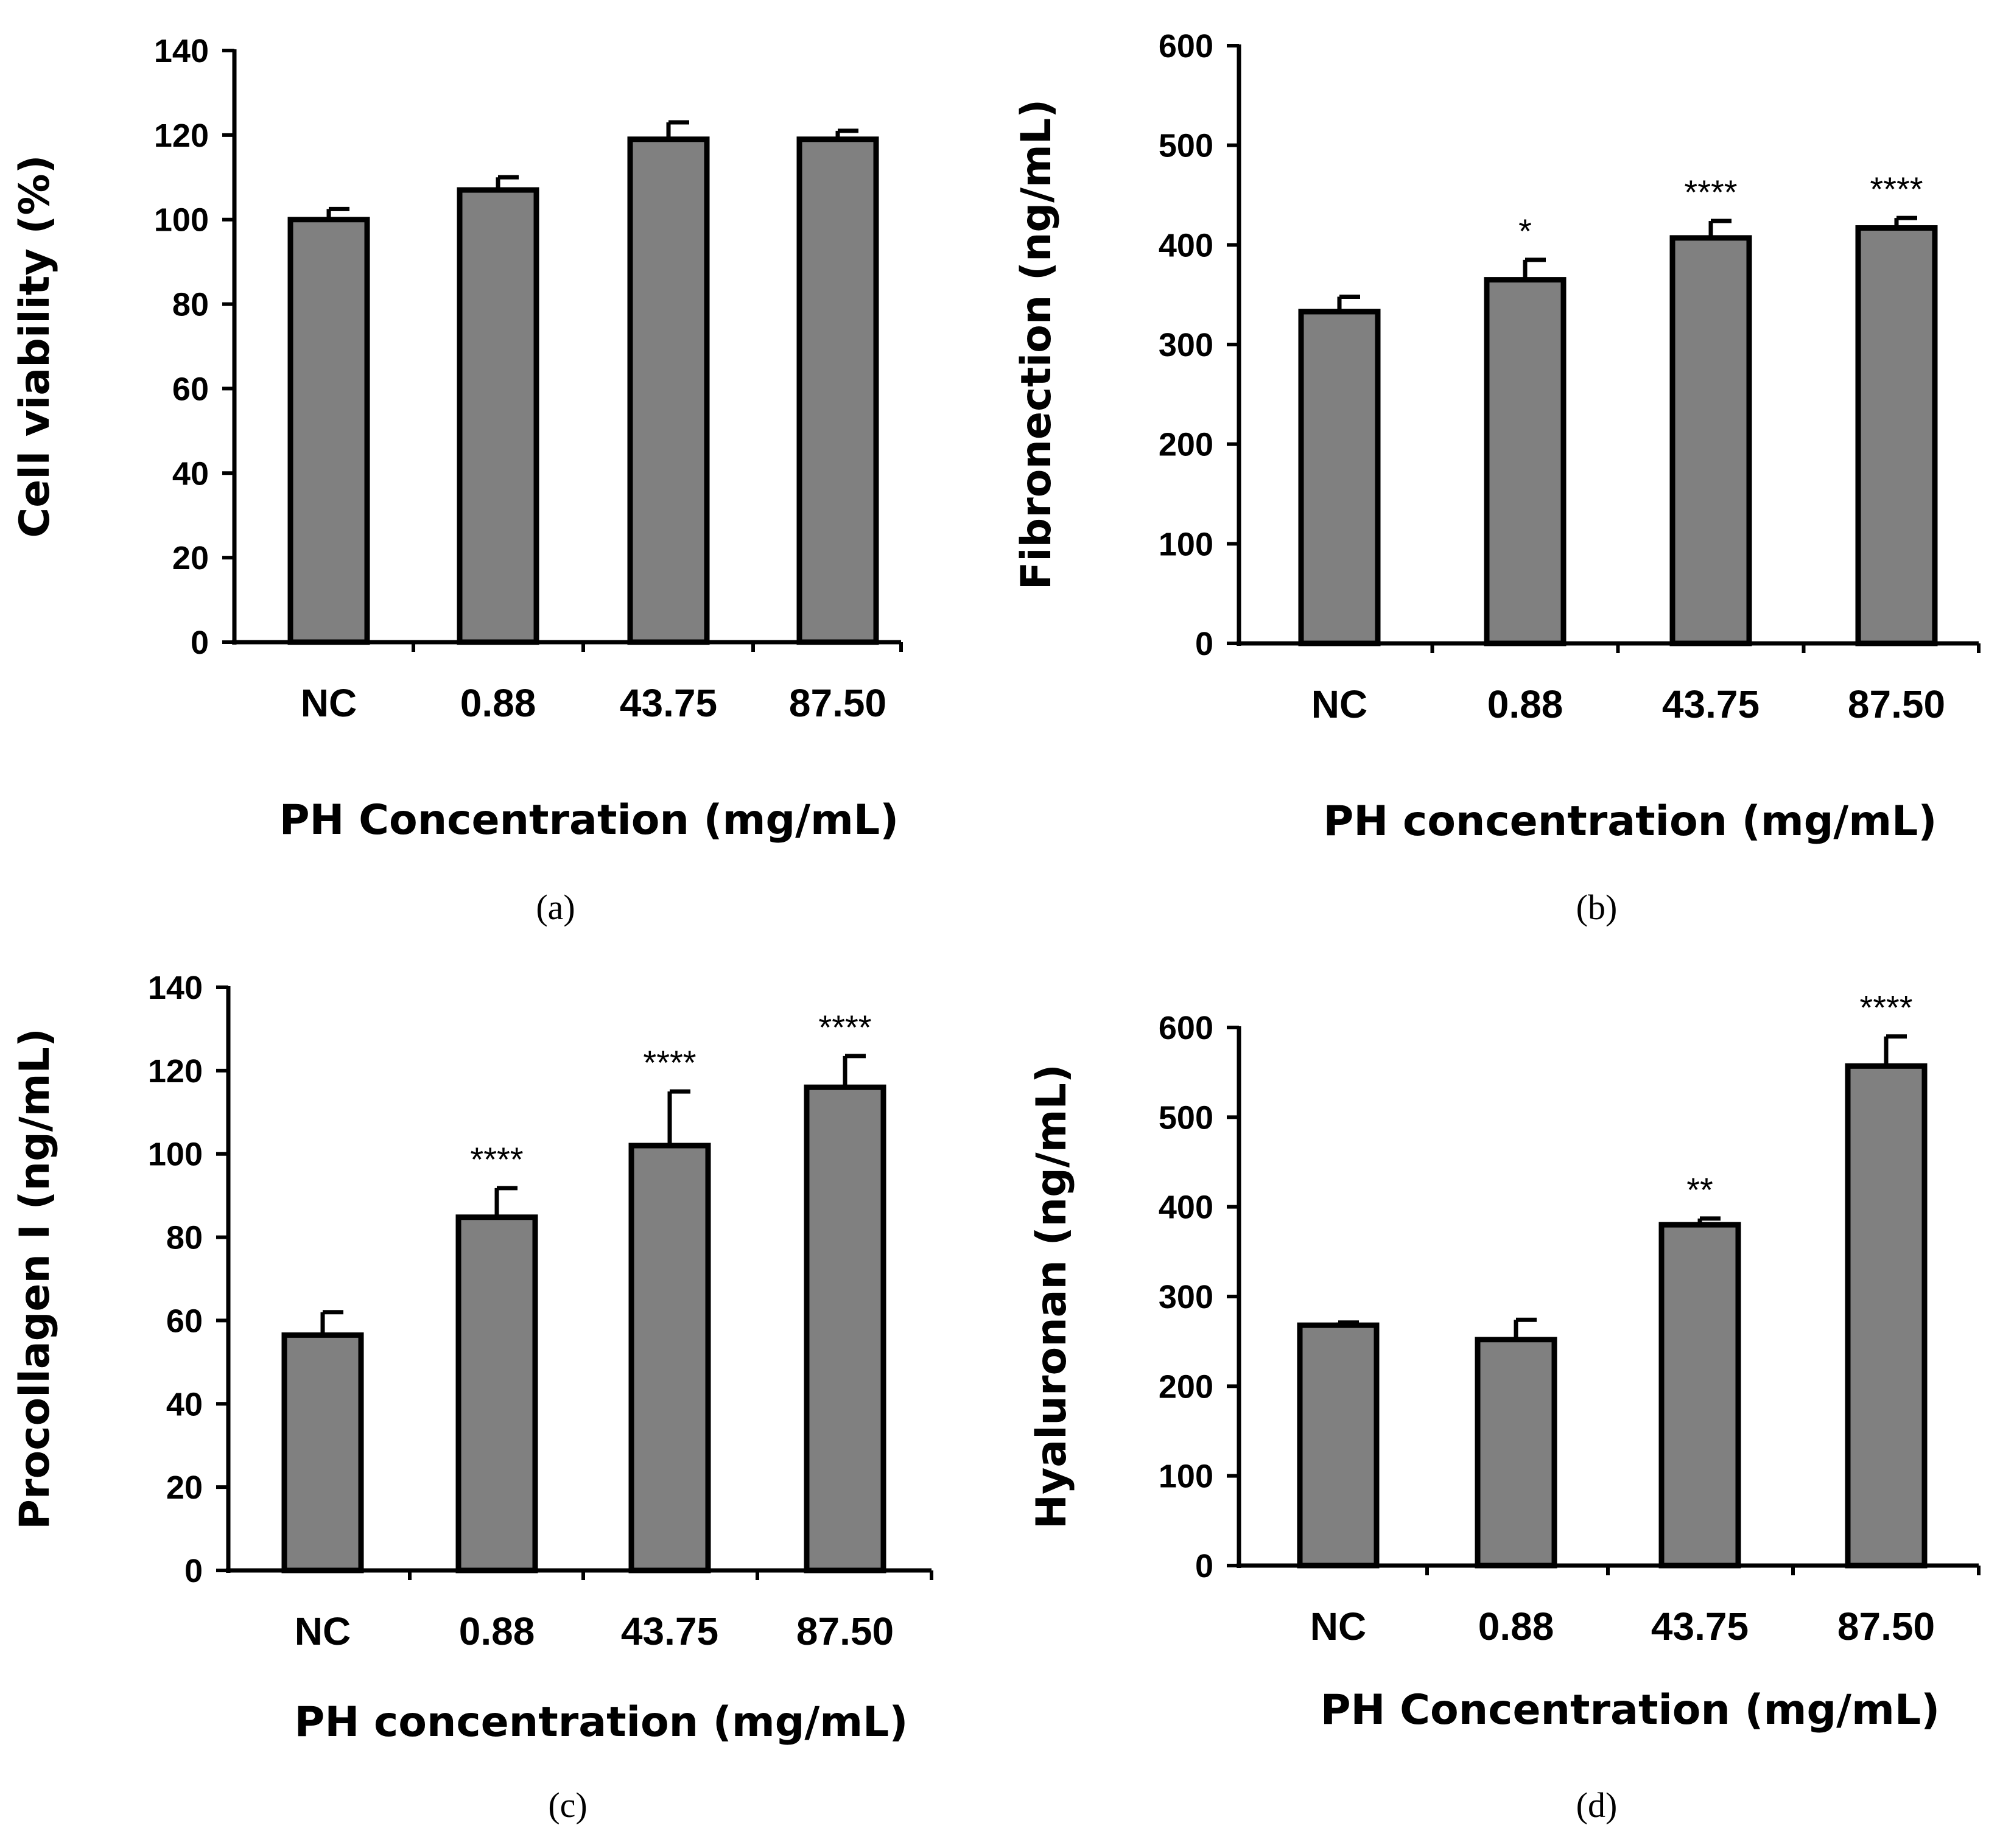 The width and height of the screenshot is (2014, 1848). What do you see at coordinates (1186, 1028) in the screenshot?
I see `y-tick-label-d-6: 600` at bounding box center [1186, 1028].